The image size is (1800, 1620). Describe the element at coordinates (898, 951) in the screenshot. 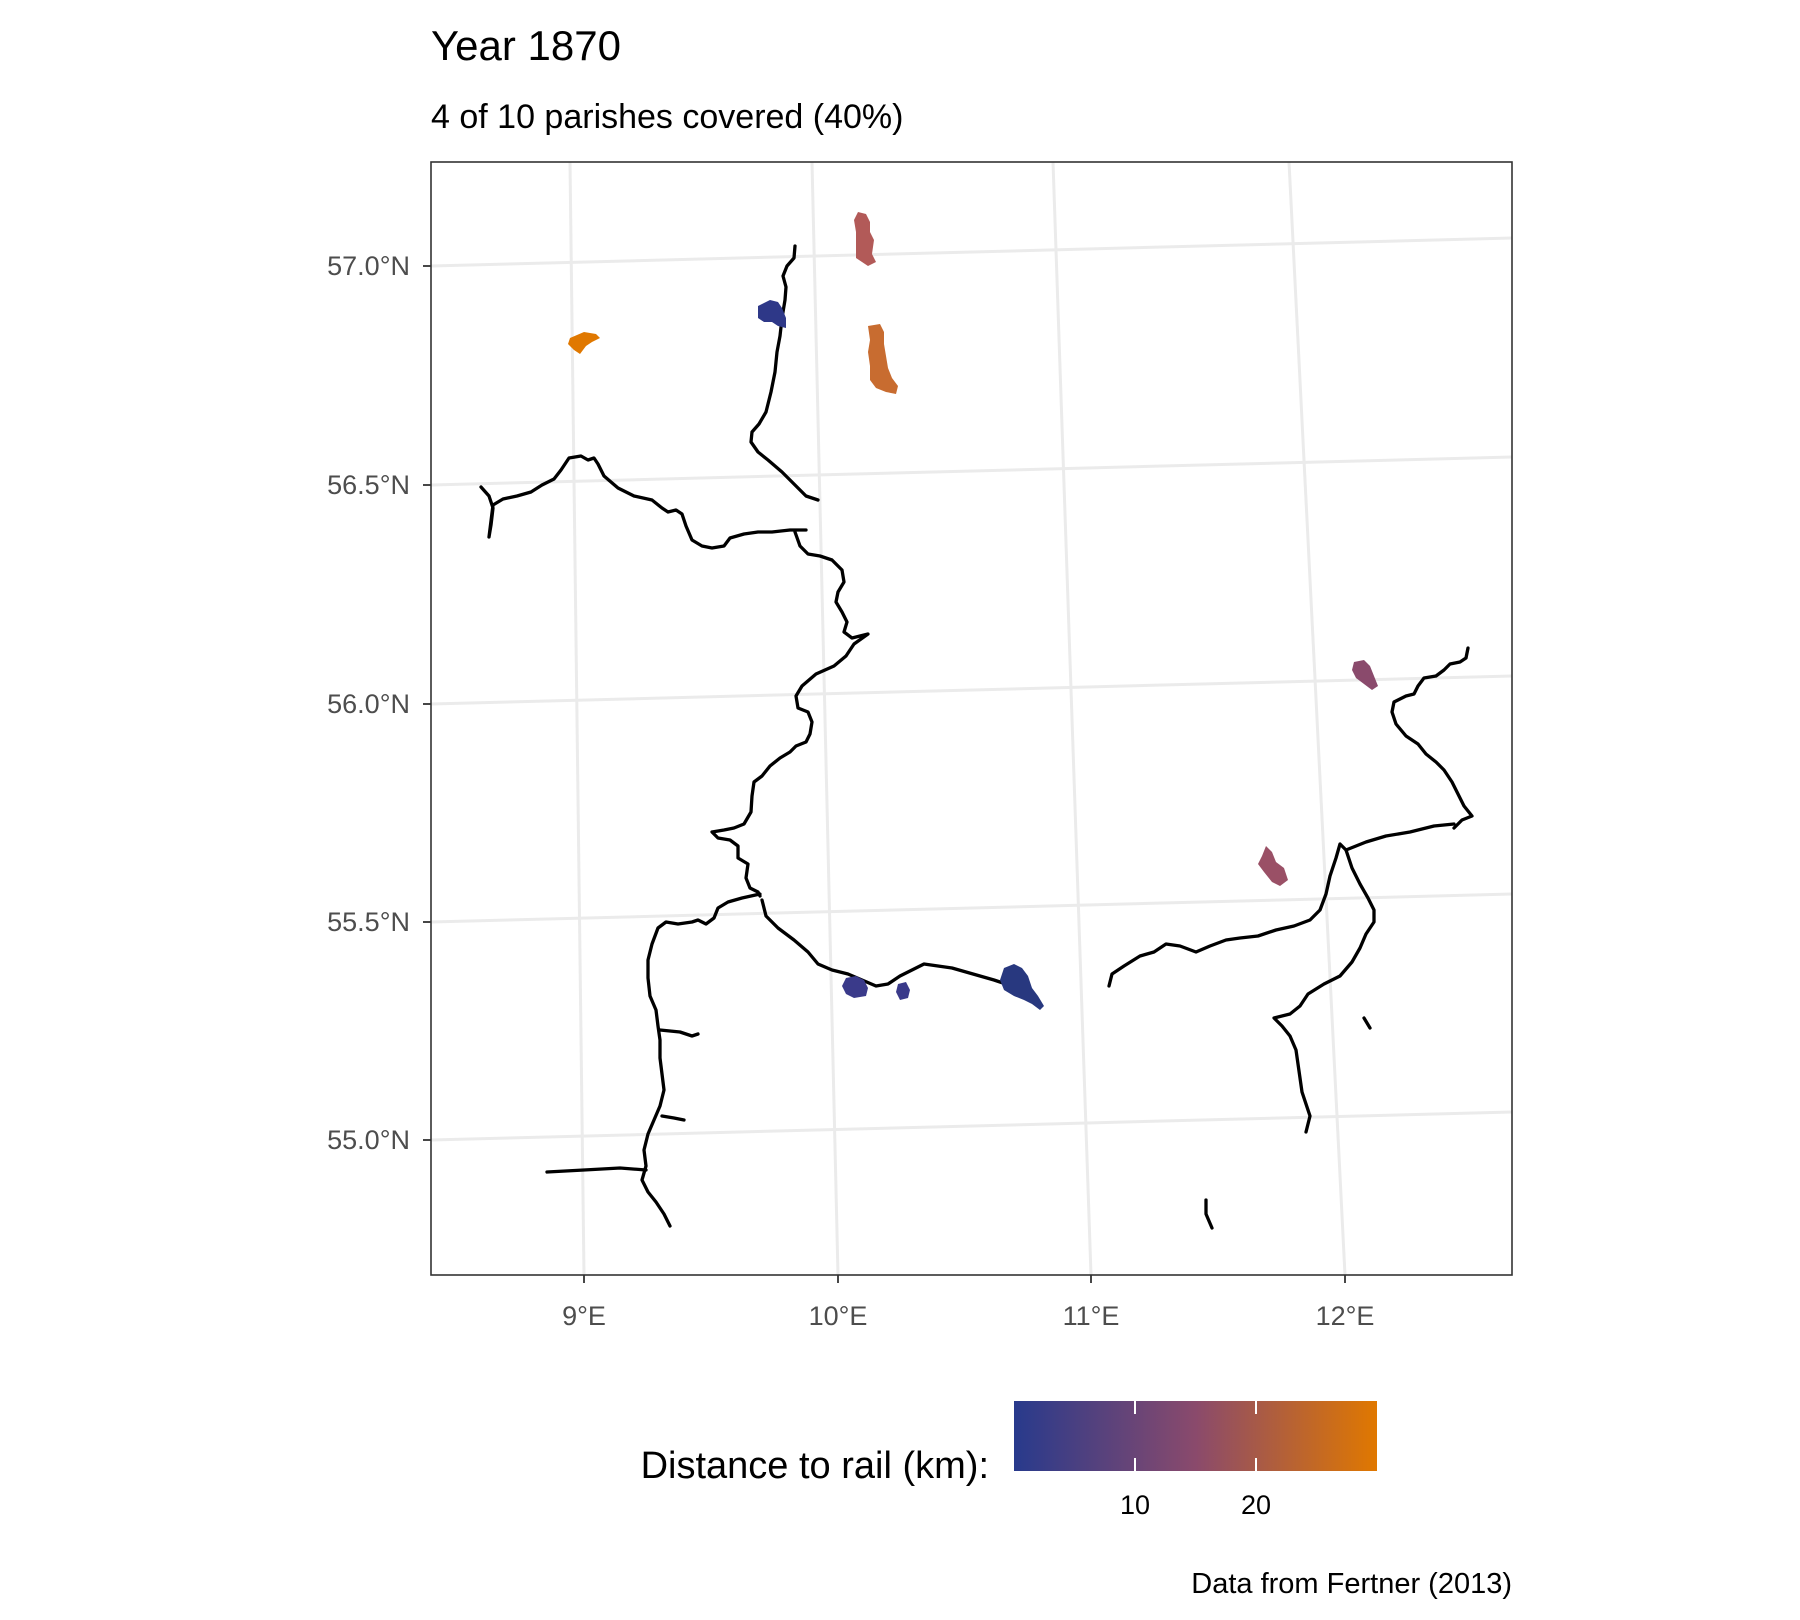

I see `railway-line-funen` at that location.